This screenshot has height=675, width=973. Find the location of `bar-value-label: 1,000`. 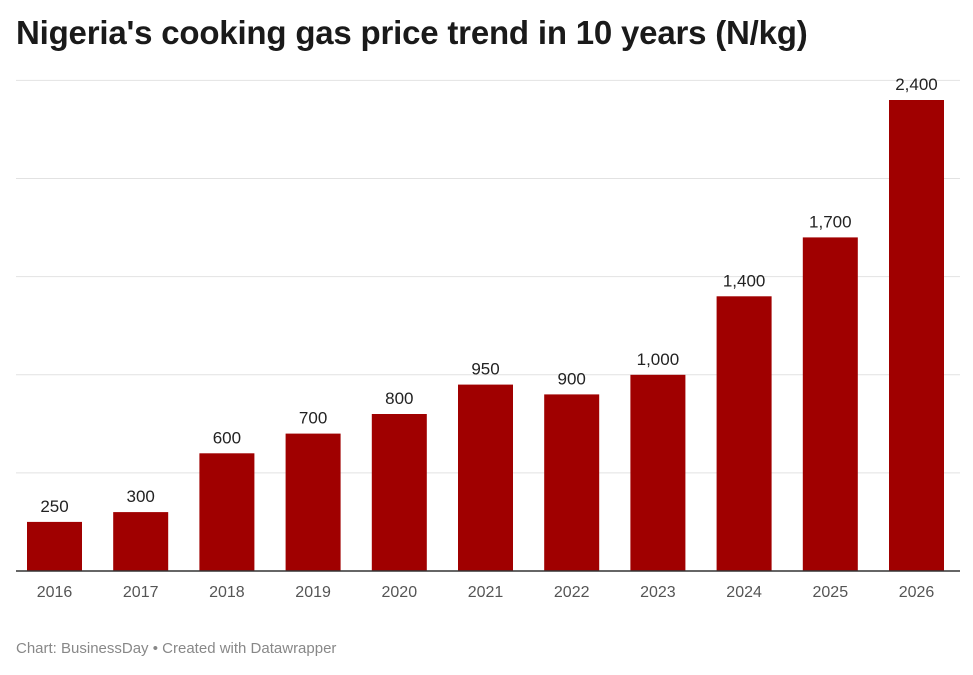

bar-value-label: 1,000 is located at coordinates (658, 359).